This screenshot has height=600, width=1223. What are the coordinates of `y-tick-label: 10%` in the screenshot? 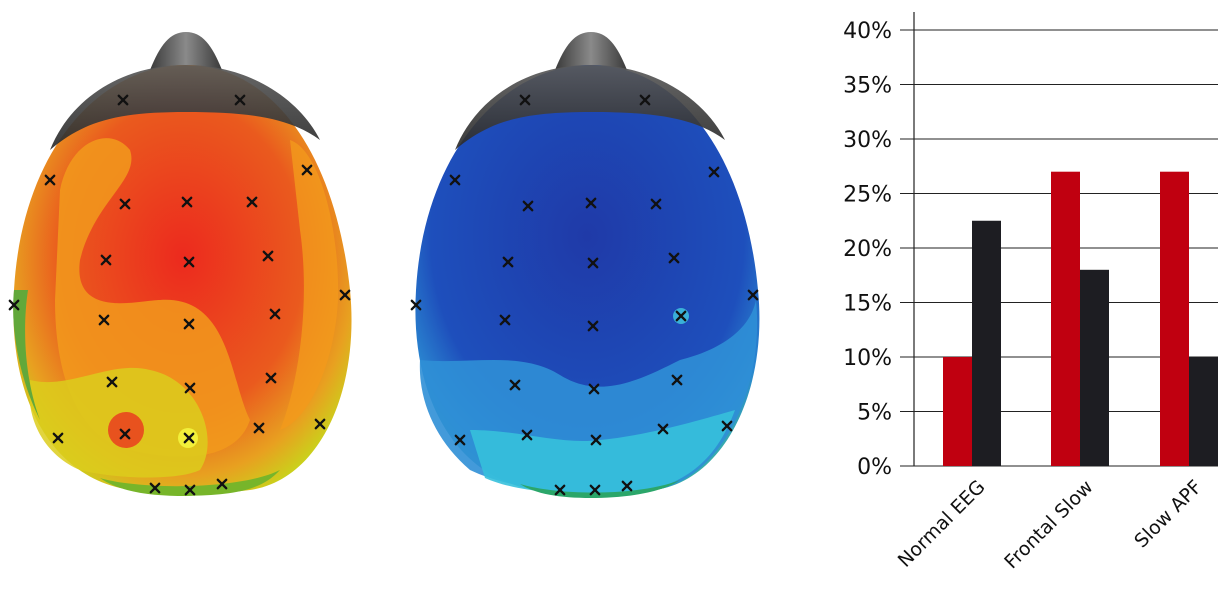 It's located at (867, 358).